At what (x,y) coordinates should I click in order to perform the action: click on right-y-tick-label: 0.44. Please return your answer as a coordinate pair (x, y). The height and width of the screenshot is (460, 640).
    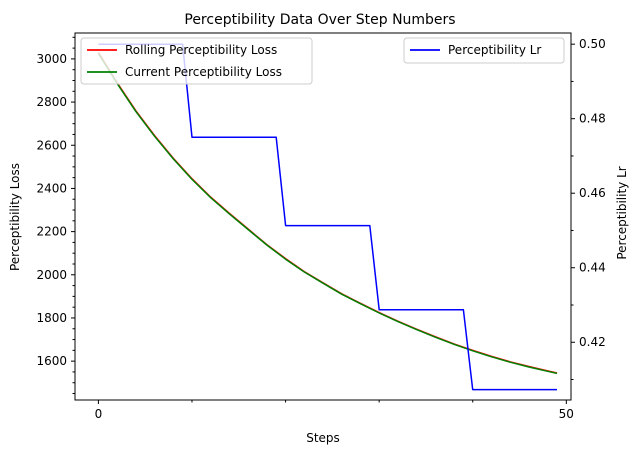
    Looking at the image, I should click on (592, 268).